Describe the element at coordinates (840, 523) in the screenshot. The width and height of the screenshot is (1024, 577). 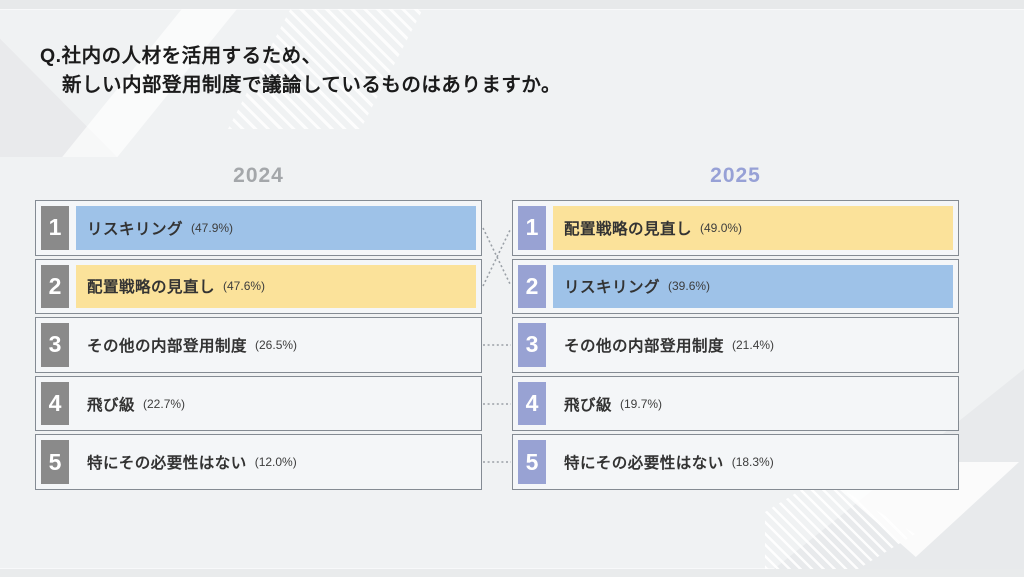
I see `bg-decoration-bottom-right-hatch` at that location.